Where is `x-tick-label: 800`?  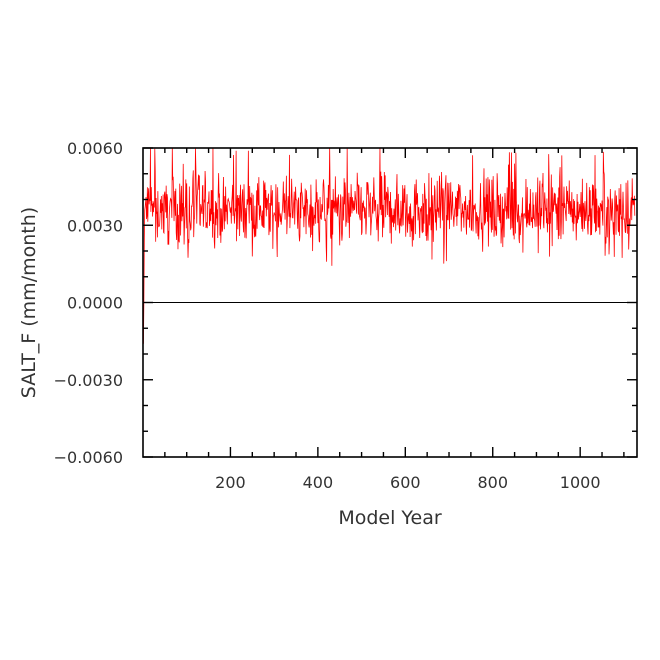
x-tick-label: 800 is located at coordinates (492, 482).